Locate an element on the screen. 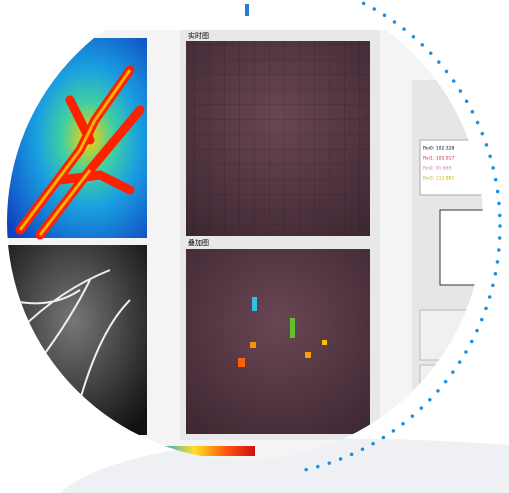 The width and height of the screenshot is (509, 493). heatmap-core is located at coordinates (75, 152).